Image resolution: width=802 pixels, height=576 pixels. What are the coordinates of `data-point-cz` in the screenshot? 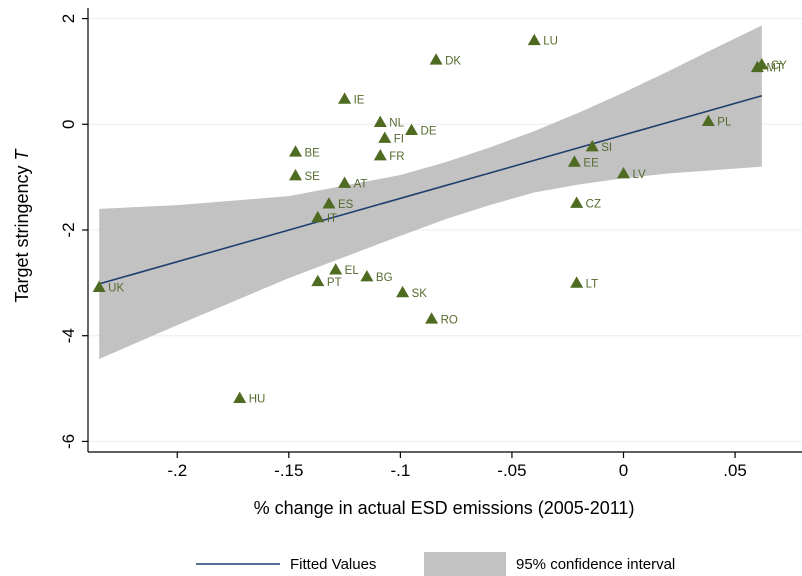 It's located at (577, 202).